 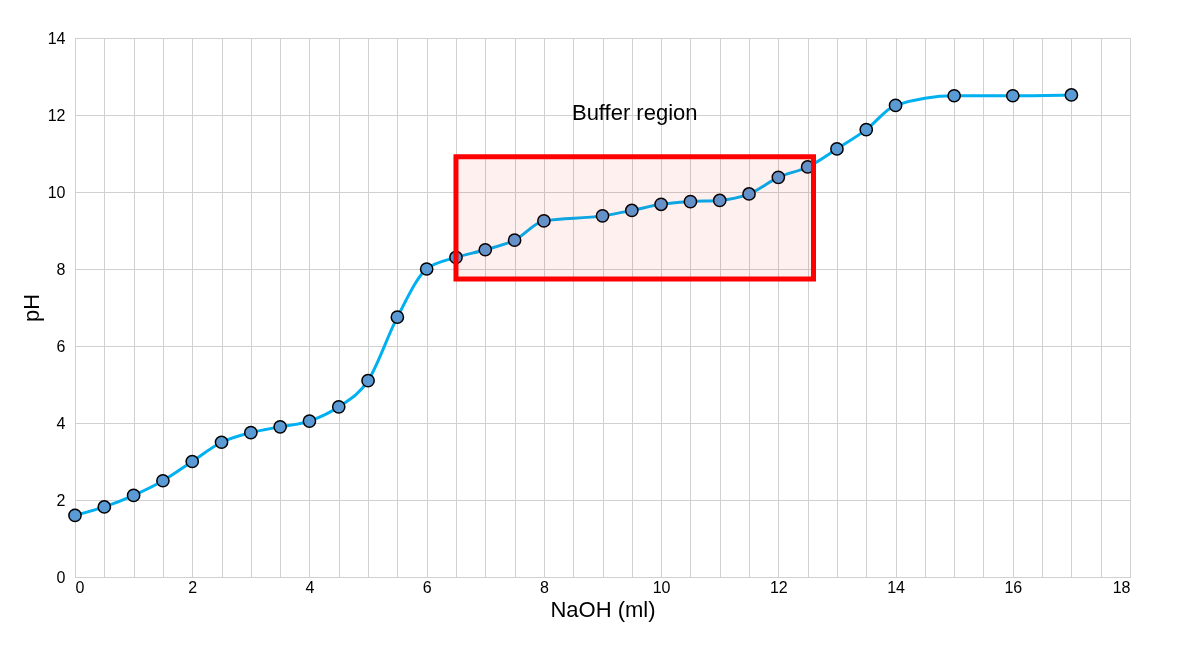 What do you see at coordinates (31, 308) in the screenshot?
I see `y-axis-title: pH` at bounding box center [31, 308].